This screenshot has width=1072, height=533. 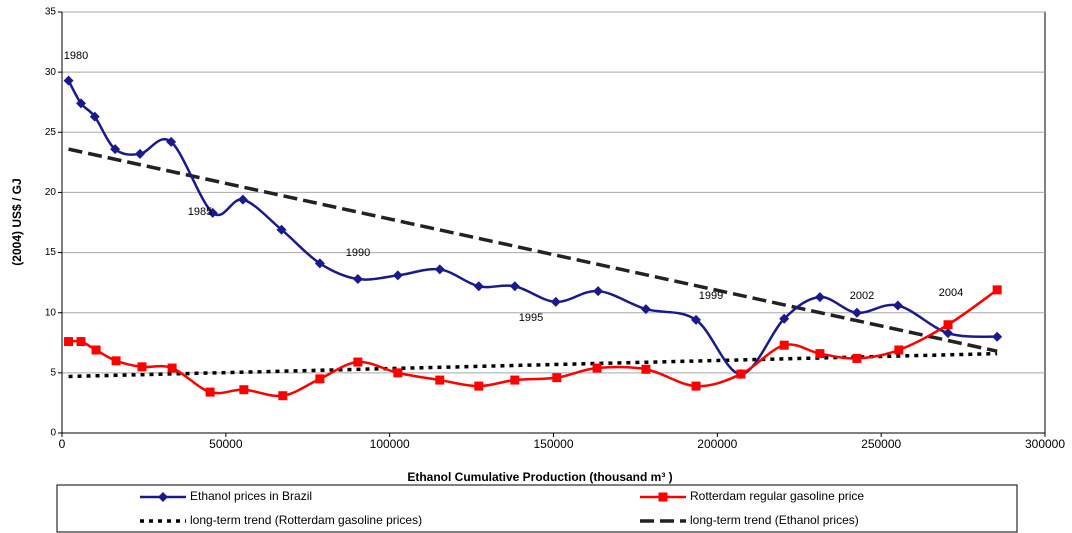 What do you see at coordinates (226, 444) in the screenshot?
I see `x-tick-label: 50000` at bounding box center [226, 444].